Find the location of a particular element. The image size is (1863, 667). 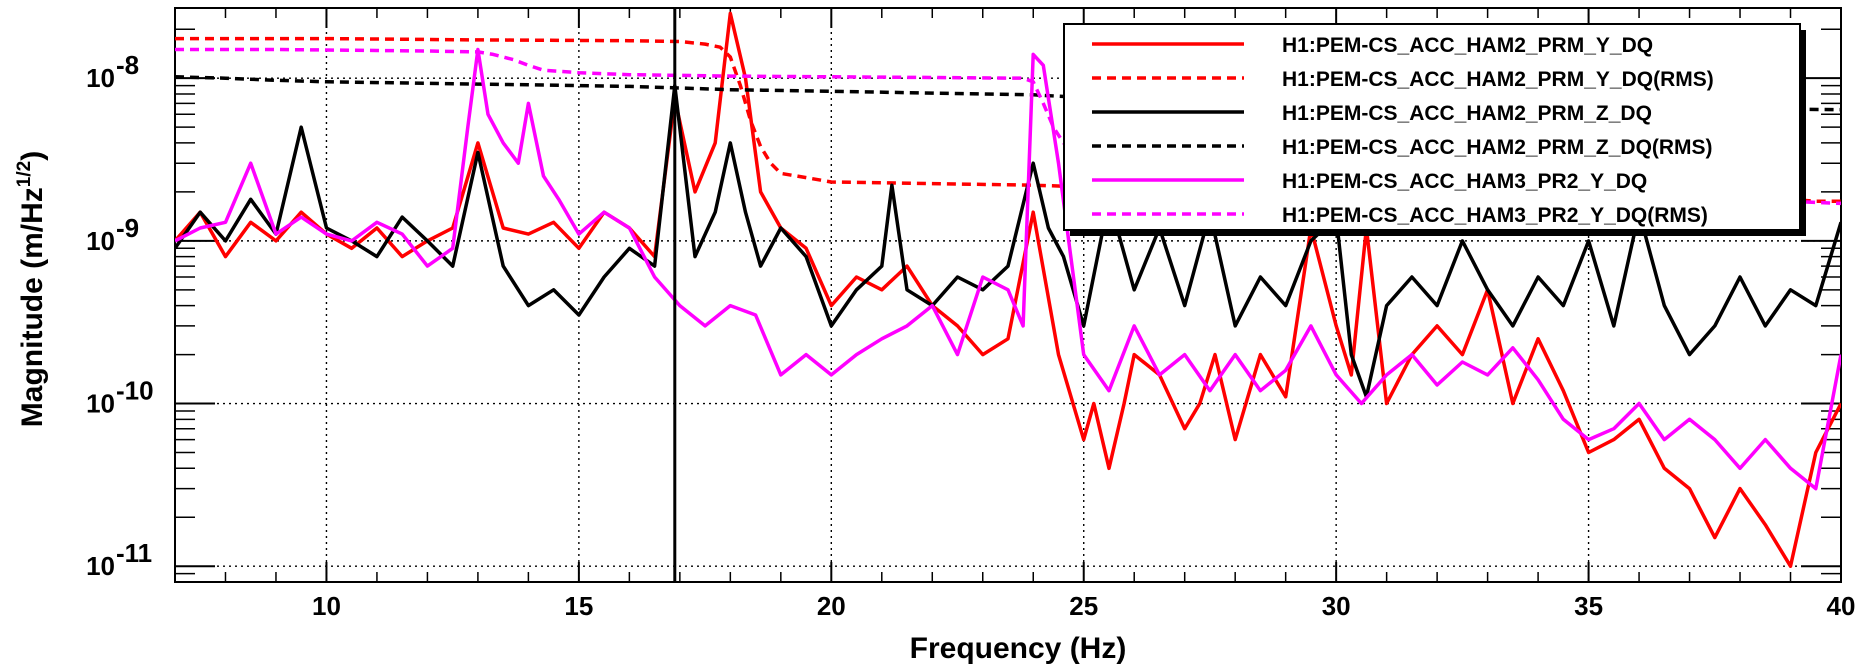

x-tick-label: 25 is located at coordinates (1083, 606).